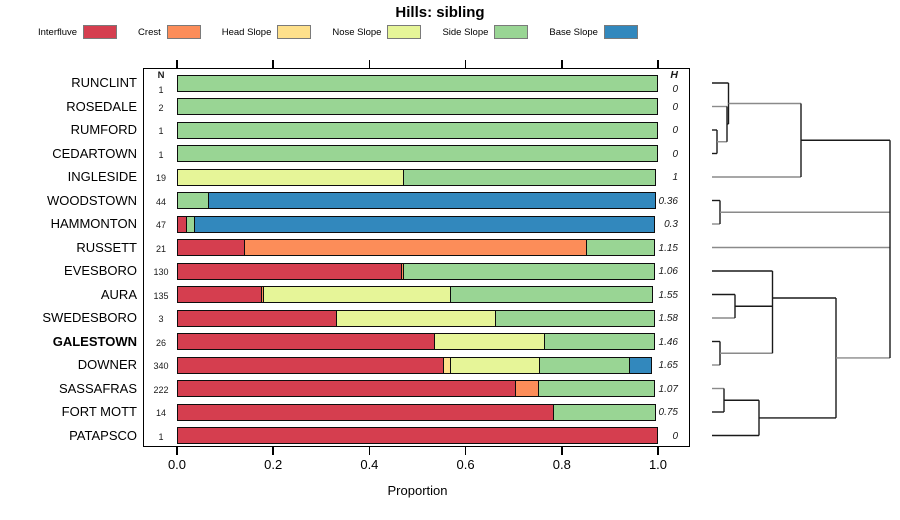  Describe the element at coordinates (273, 464) in the screenshot. I see `x-axis-tick-label: 0.2` at that location.